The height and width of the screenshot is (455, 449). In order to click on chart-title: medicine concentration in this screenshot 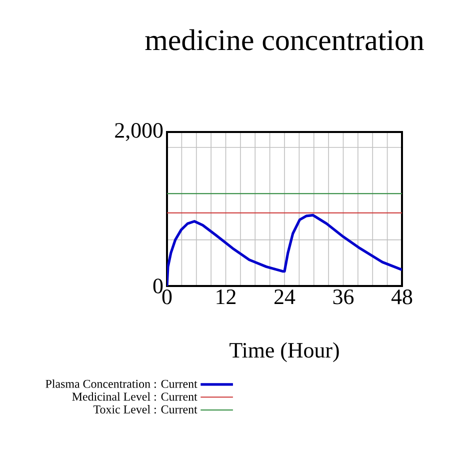, I will do `click(284, 39)`.